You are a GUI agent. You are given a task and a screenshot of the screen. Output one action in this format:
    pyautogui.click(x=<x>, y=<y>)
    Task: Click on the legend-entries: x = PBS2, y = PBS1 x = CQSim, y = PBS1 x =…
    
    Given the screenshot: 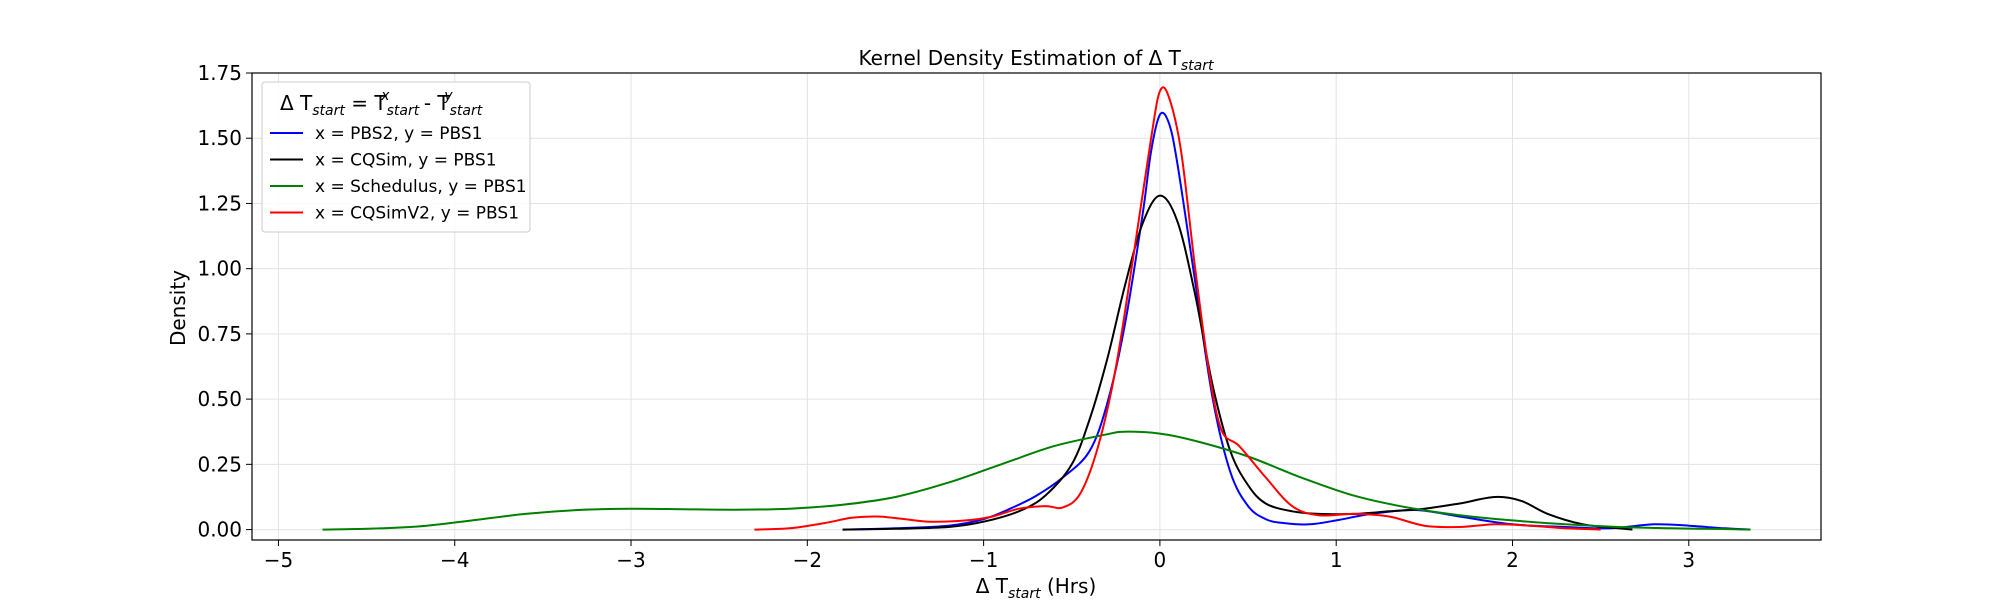 What is the action you would take?
    pyautogui.click(x=398, y=174)
    